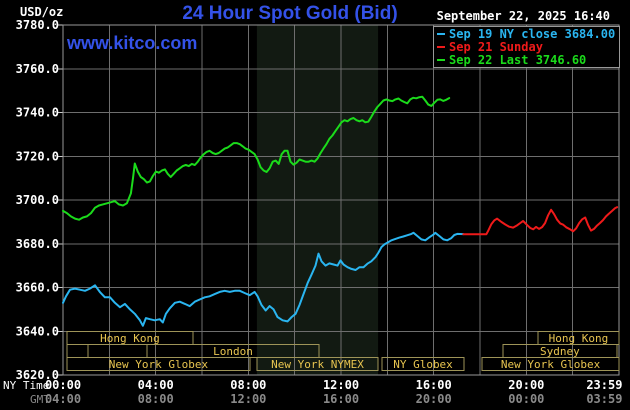  What do you see at coordinates (526, 399) in the screenshot?
I see `x-tick-label-gmt: 00:00` at bounding box center [526, 399].